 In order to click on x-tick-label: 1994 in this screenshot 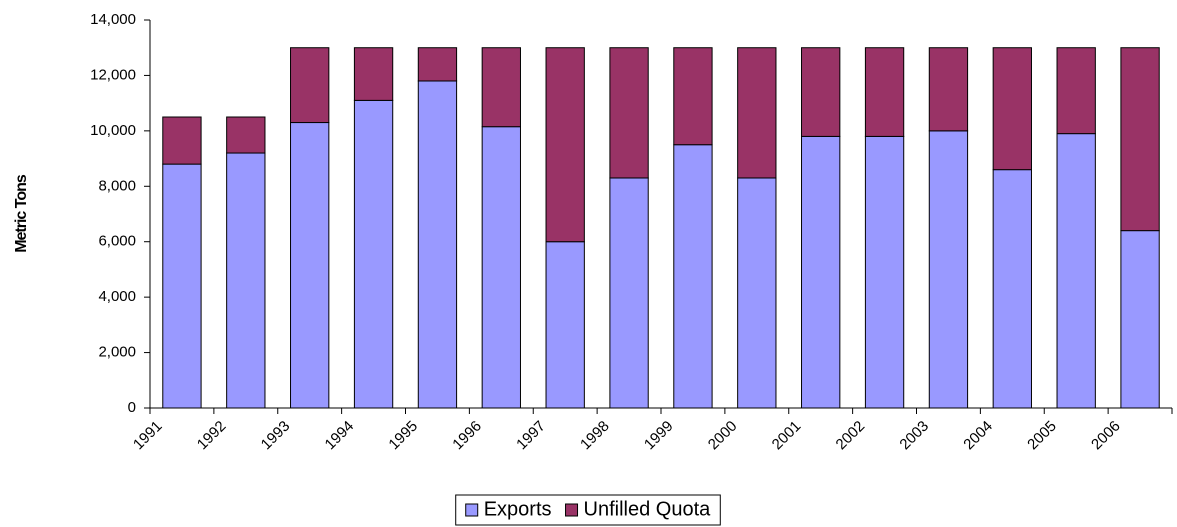, I will do `click(340, 436)`.